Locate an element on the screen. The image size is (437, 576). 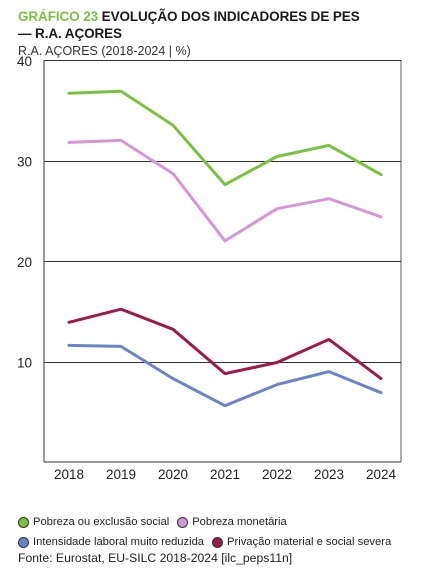
x-tick-label: 2020 is located at coordinates (173, 474).